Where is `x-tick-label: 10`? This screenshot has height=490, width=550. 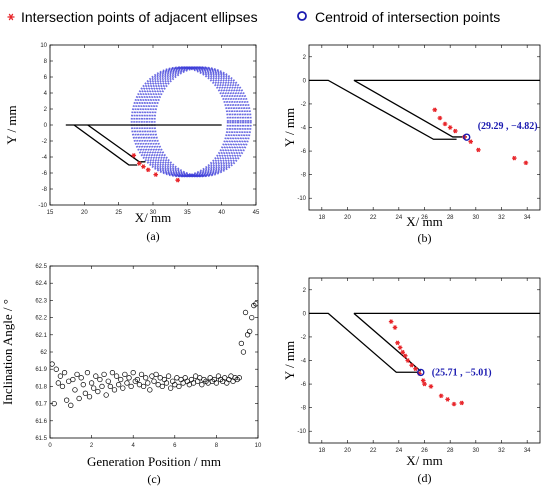
x-tick-label: 10 is located at coordinates (258, 446).